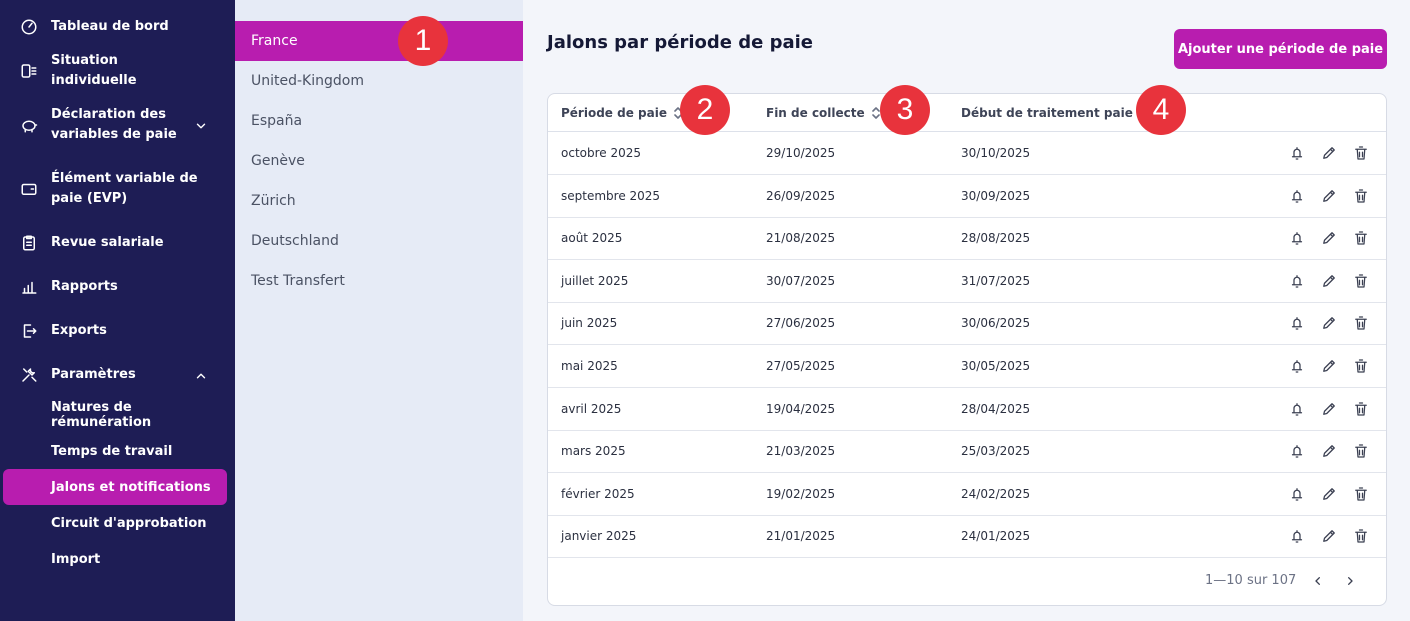  I want to click on nav-label: Situation individuelle, so click(94, 70).